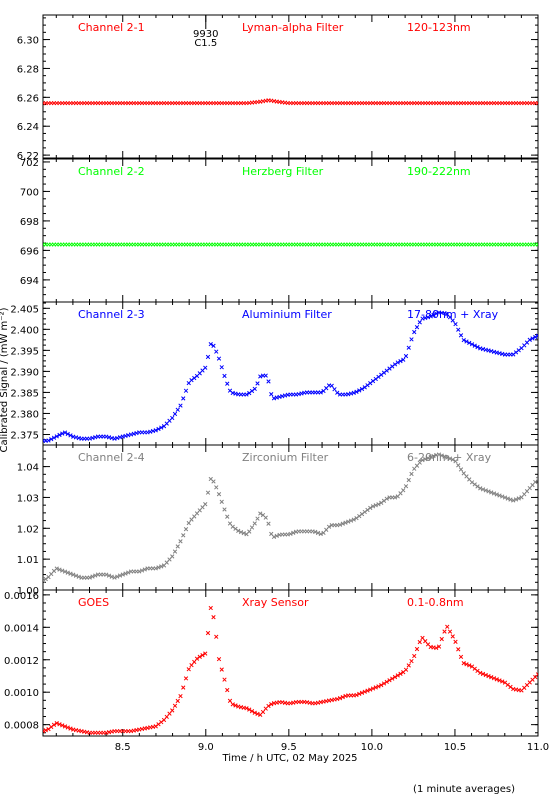  Describe the element at coordinates (24, 435) in the screenshot. I see `y-tick-label: 2.375` at that location.